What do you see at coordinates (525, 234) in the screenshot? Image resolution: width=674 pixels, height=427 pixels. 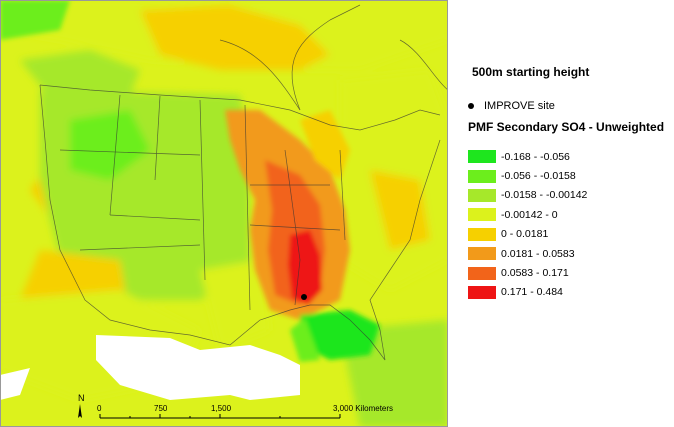 I see `legend-class-label: 0 - 0.0181` at bounding box center [525, 234].